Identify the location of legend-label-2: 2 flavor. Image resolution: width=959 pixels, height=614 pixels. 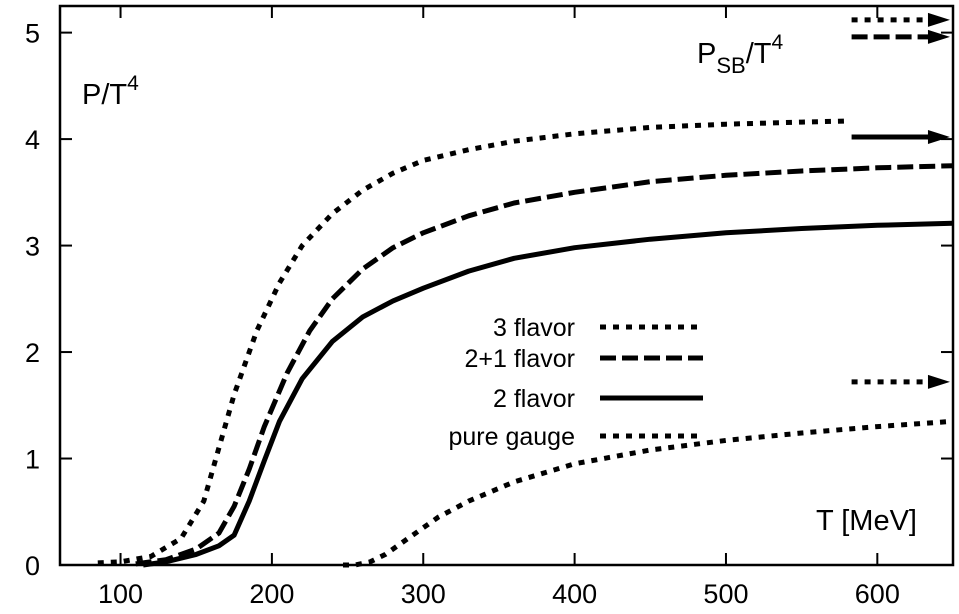
(534, 399).